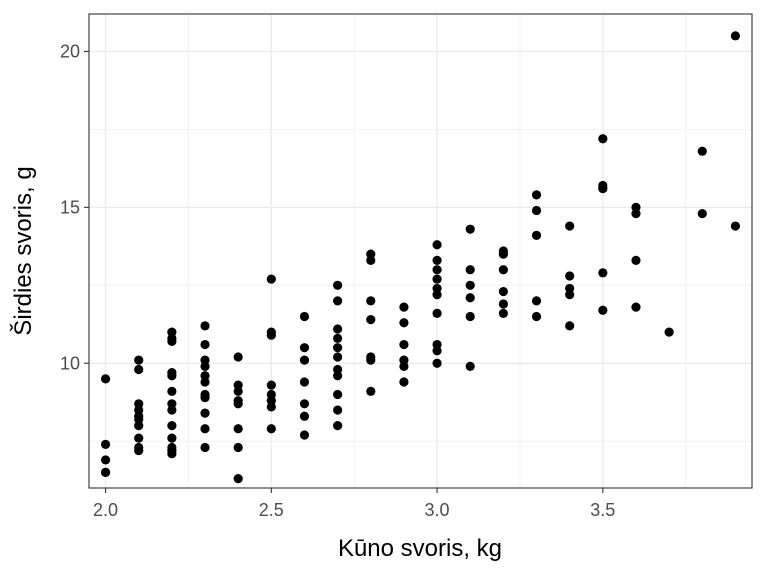 This screenshot has width=768, height=576. I want to click on x-axis-title: Kūno svoris, kg, so click(420, 548).